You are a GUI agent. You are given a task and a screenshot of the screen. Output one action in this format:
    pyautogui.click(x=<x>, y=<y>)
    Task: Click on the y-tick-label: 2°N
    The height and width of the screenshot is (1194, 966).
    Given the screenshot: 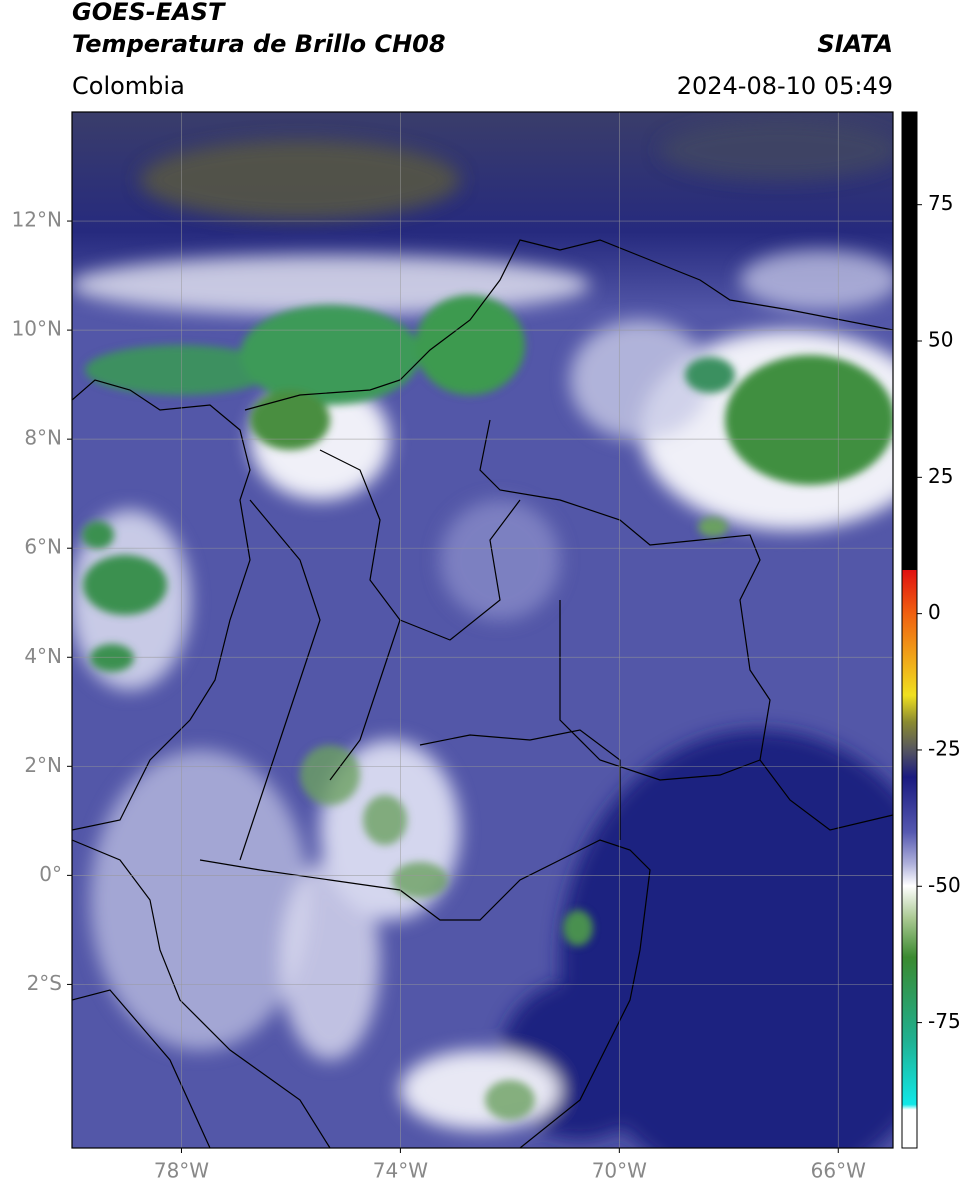 What is the action you would take?
    pyautogui.click(x=43, y=765)
    